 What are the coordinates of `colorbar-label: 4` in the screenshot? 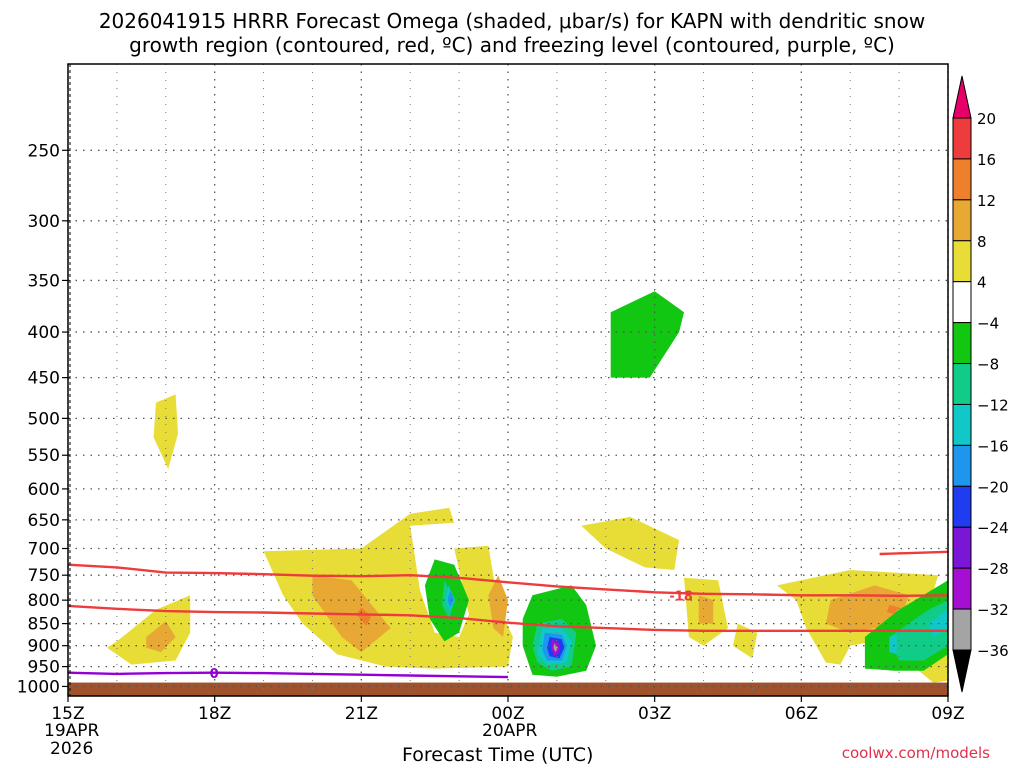 It's located at (982, 283).